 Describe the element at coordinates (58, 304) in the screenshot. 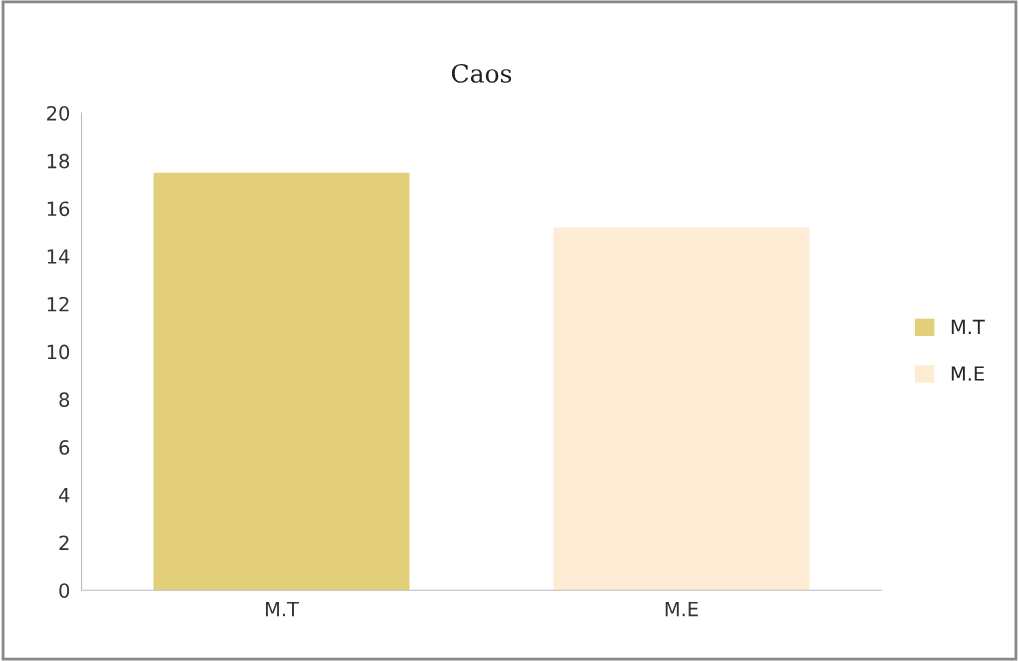

I see `y-tick-label: 12` at that location.